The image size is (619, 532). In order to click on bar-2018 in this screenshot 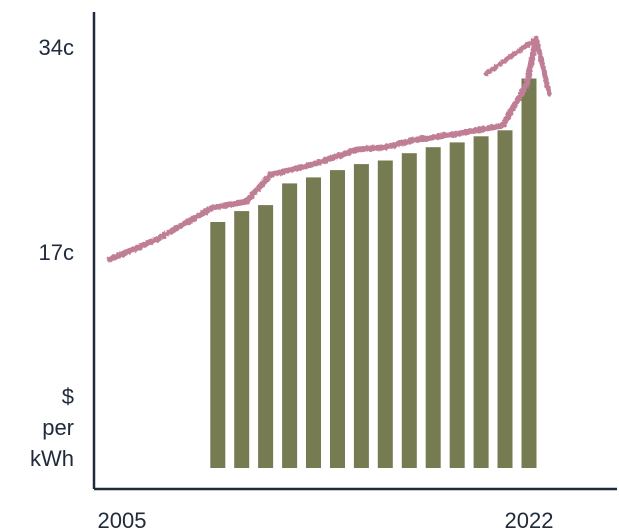, I will do `click(433, 307)`.